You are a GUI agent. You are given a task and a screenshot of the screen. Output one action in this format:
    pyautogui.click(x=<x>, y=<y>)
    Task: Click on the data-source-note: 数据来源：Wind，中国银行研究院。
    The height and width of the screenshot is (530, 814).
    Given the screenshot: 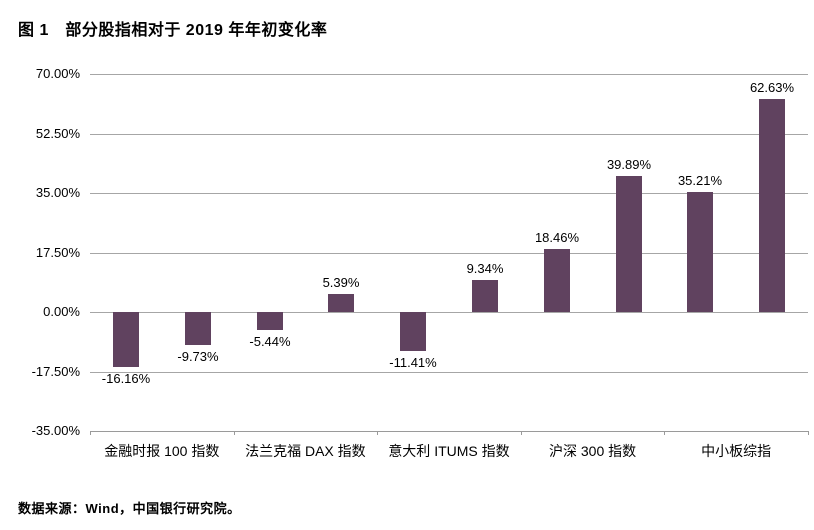 What is the action you would take?
    pyautogui.click(x=129, y=508)
    